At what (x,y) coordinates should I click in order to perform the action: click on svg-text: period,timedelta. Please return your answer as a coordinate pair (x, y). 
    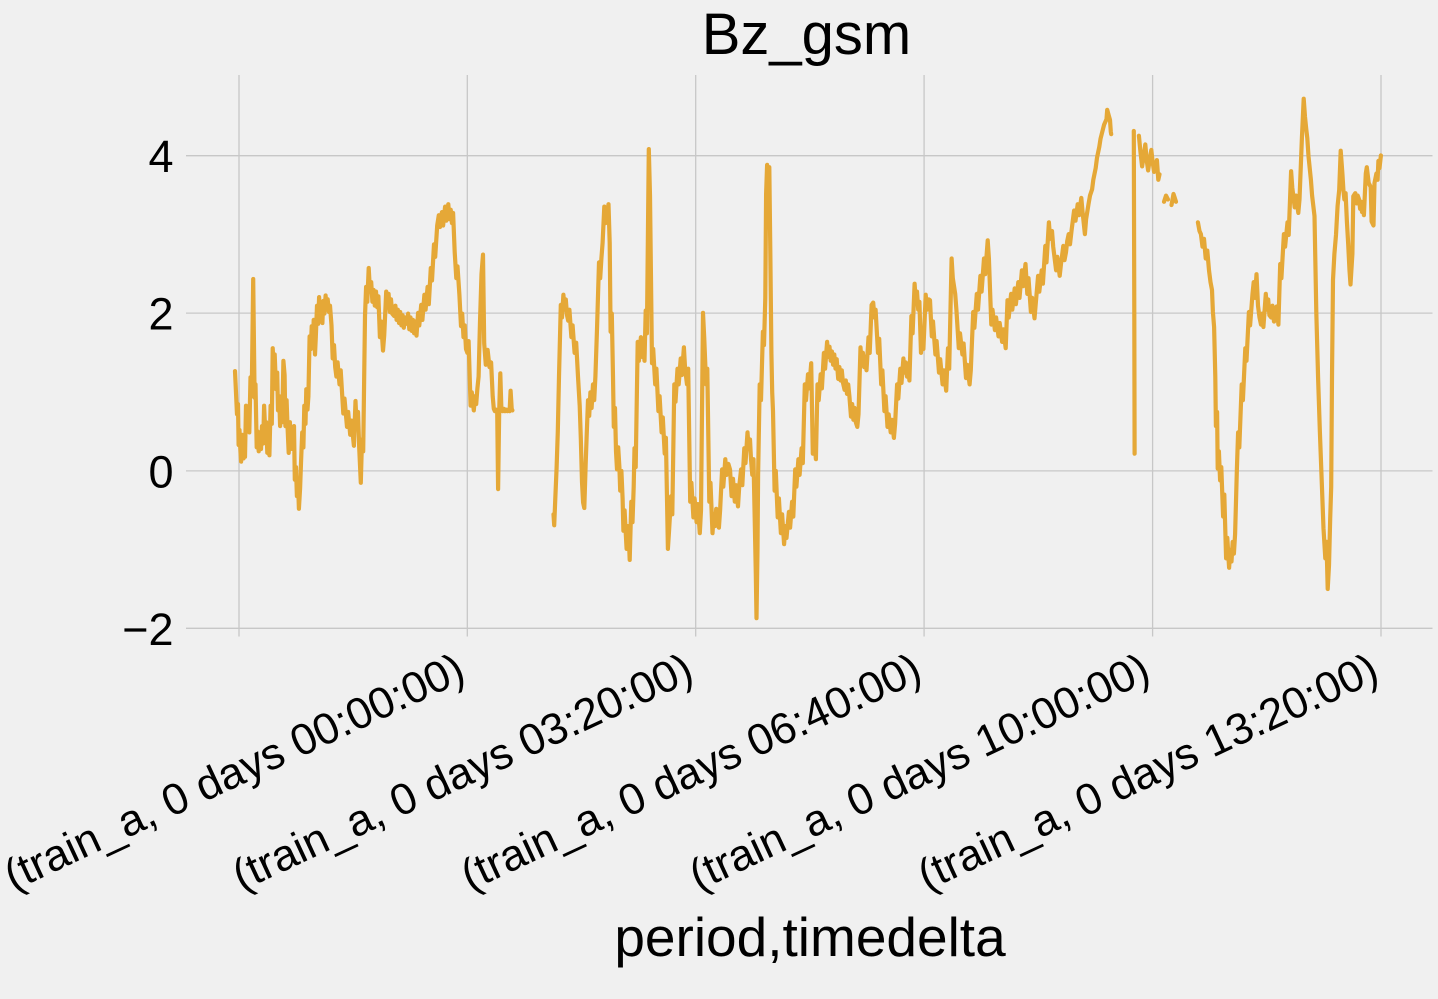
    Looking at the image, I should click on (810, 937).